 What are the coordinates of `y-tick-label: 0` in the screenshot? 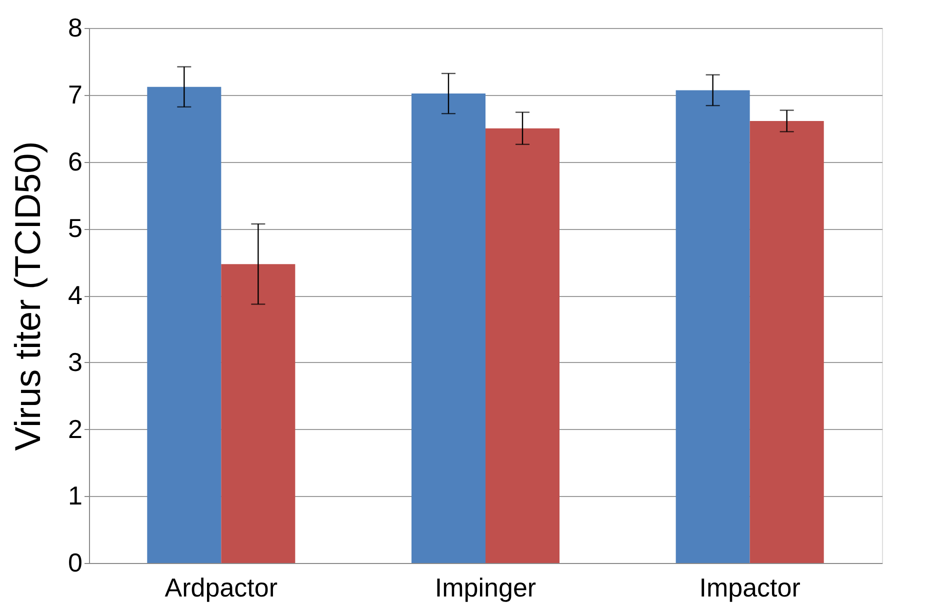 It's located at (75, 563).